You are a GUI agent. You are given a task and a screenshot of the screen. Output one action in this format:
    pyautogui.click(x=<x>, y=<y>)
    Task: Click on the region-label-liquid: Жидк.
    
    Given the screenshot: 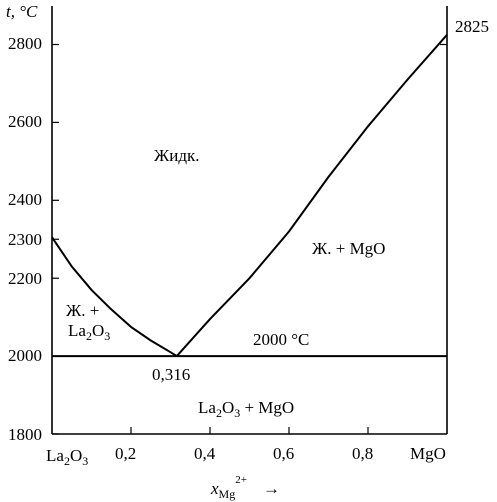 What is the action you would take?
    pyautogui.click(x=177, y=155)
    